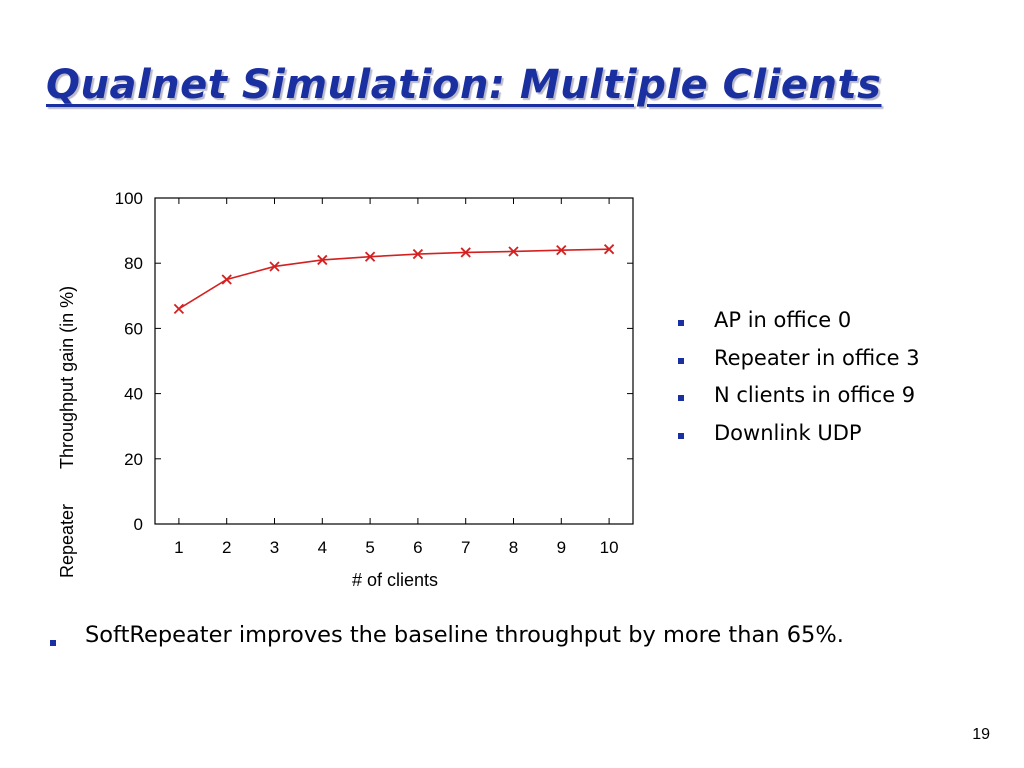  I want to click on x-tick-label: 1, so click(178, 547).